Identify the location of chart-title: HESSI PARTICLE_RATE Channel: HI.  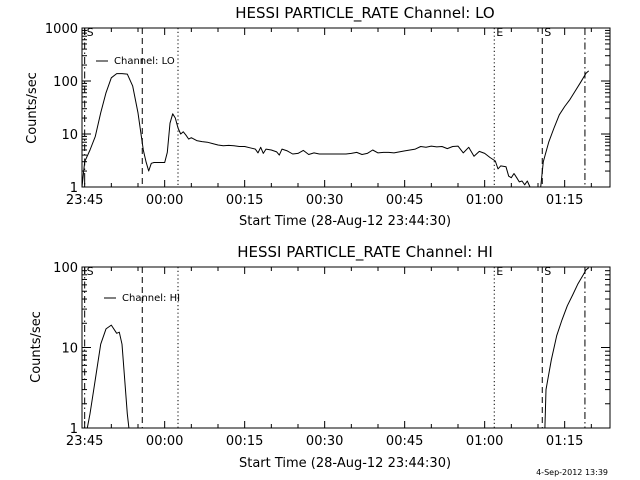
(365, 252).